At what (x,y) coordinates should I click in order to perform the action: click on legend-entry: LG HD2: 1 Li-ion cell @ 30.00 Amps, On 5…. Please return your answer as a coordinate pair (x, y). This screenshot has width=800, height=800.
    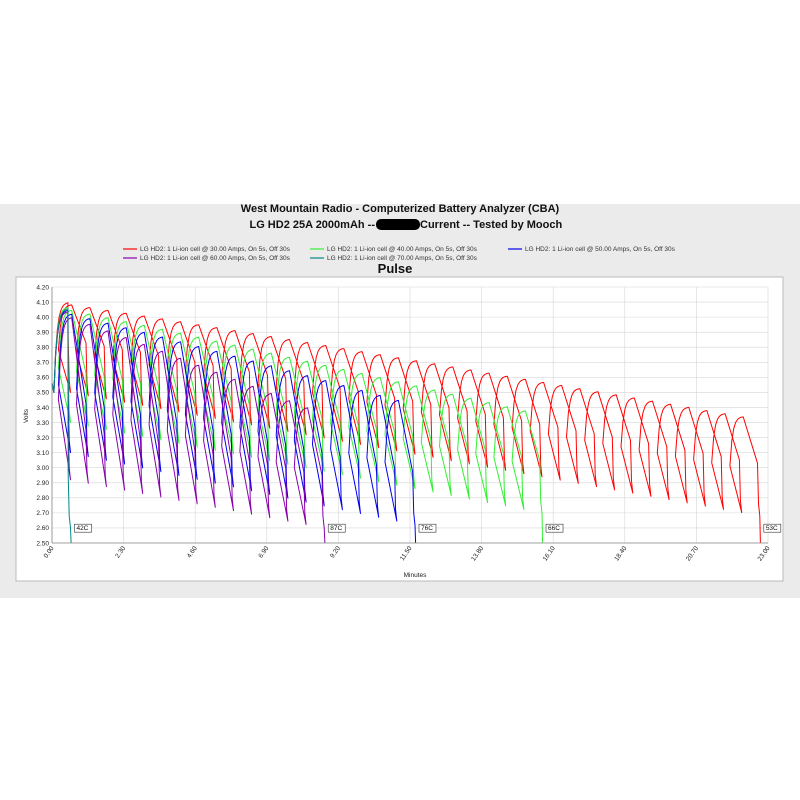
    Looking at the image, I should click on (215, 249).